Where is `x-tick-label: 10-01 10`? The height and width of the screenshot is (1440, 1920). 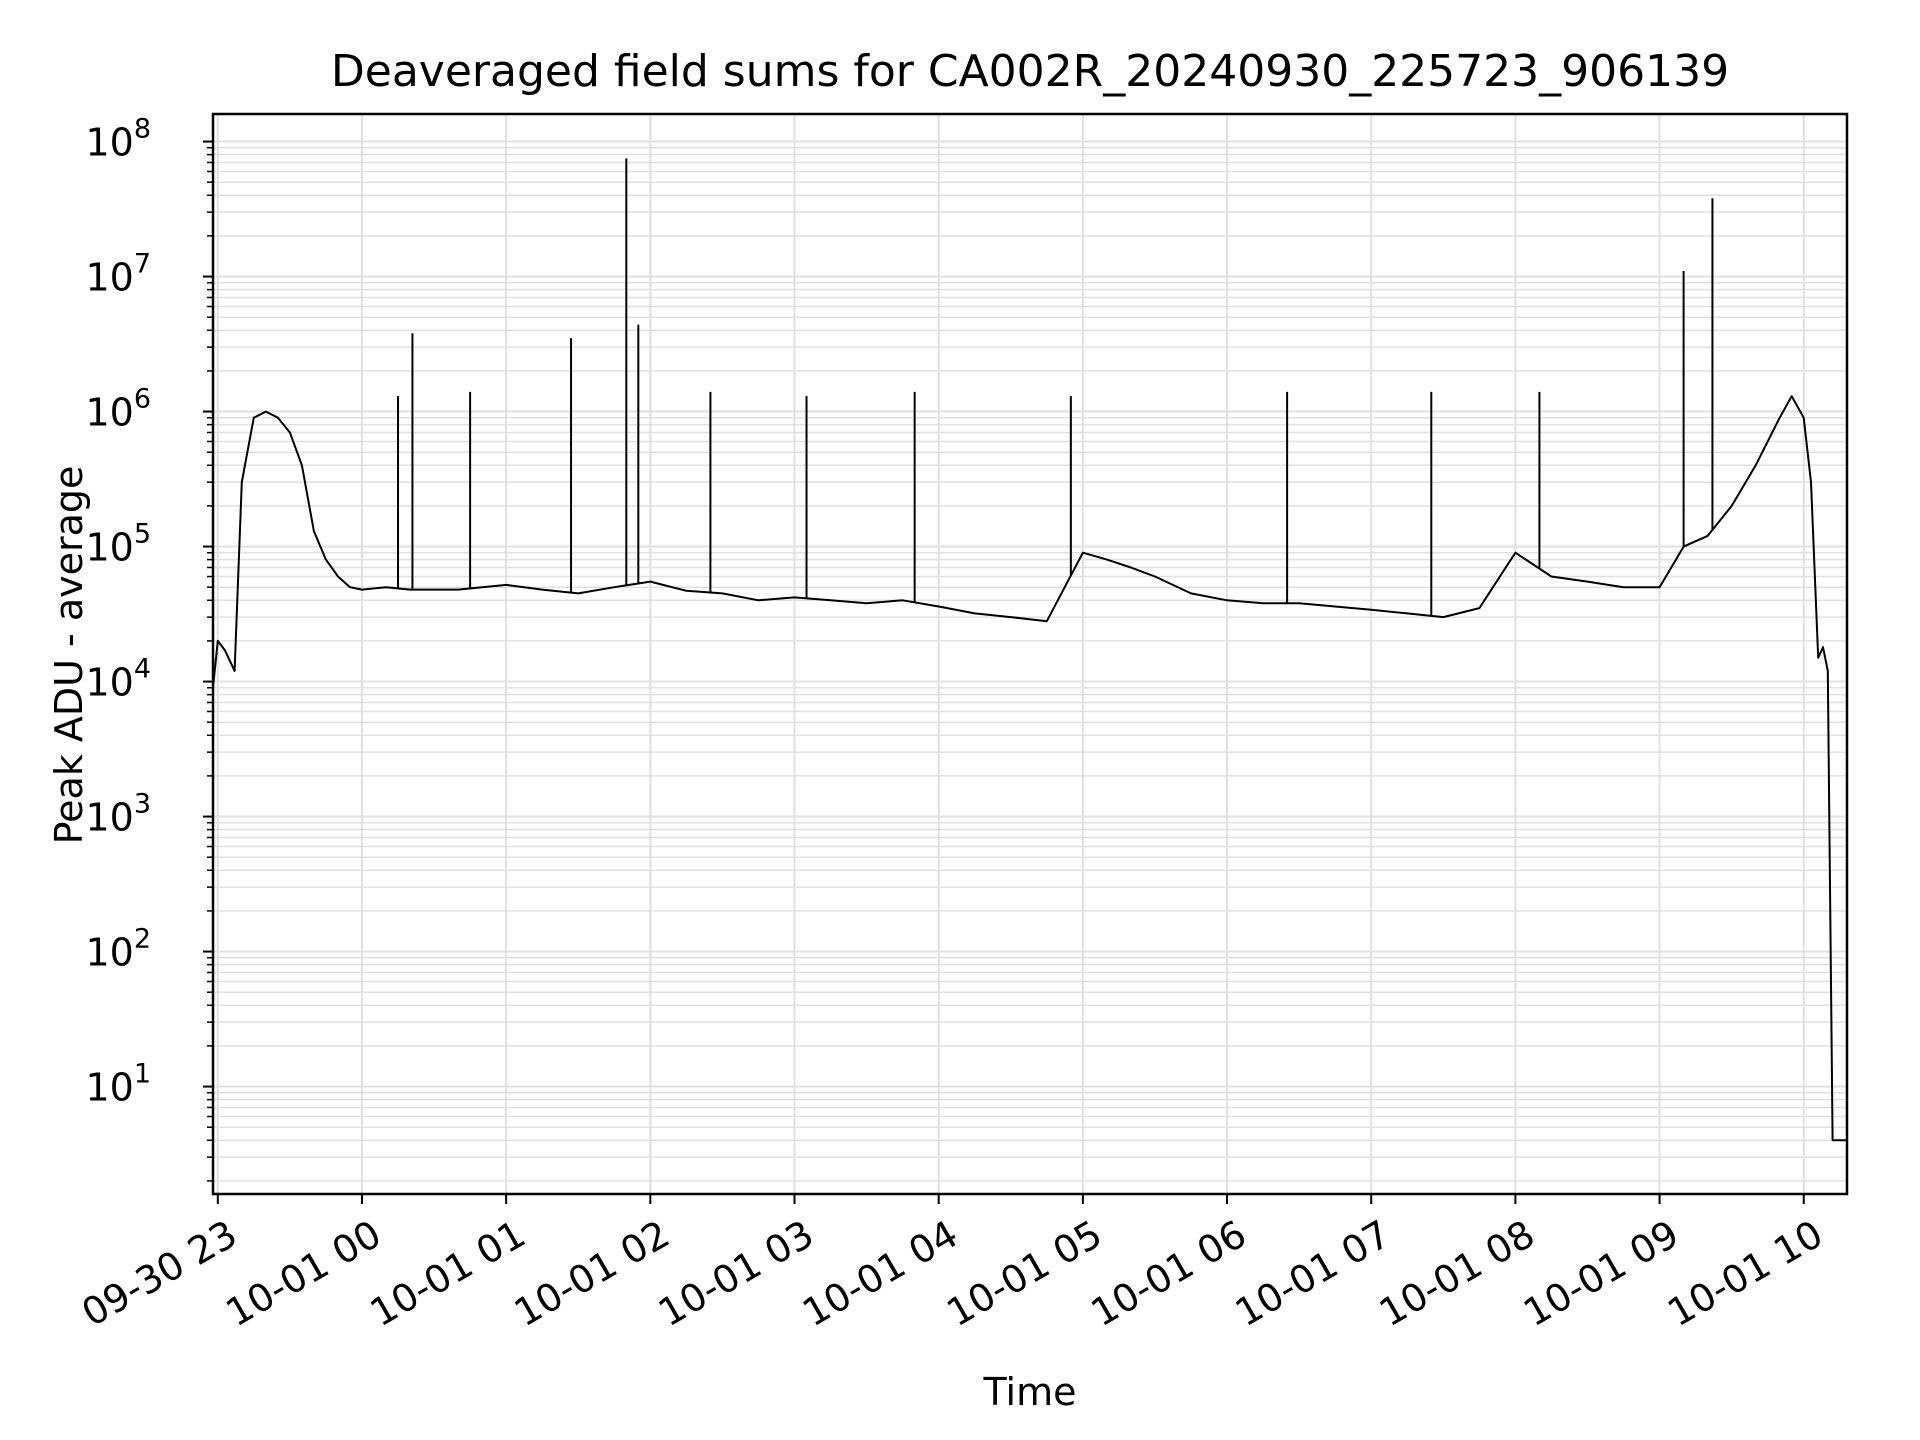 x-tick-label: 10-01 10 is located at coordinates (1745, 1274).